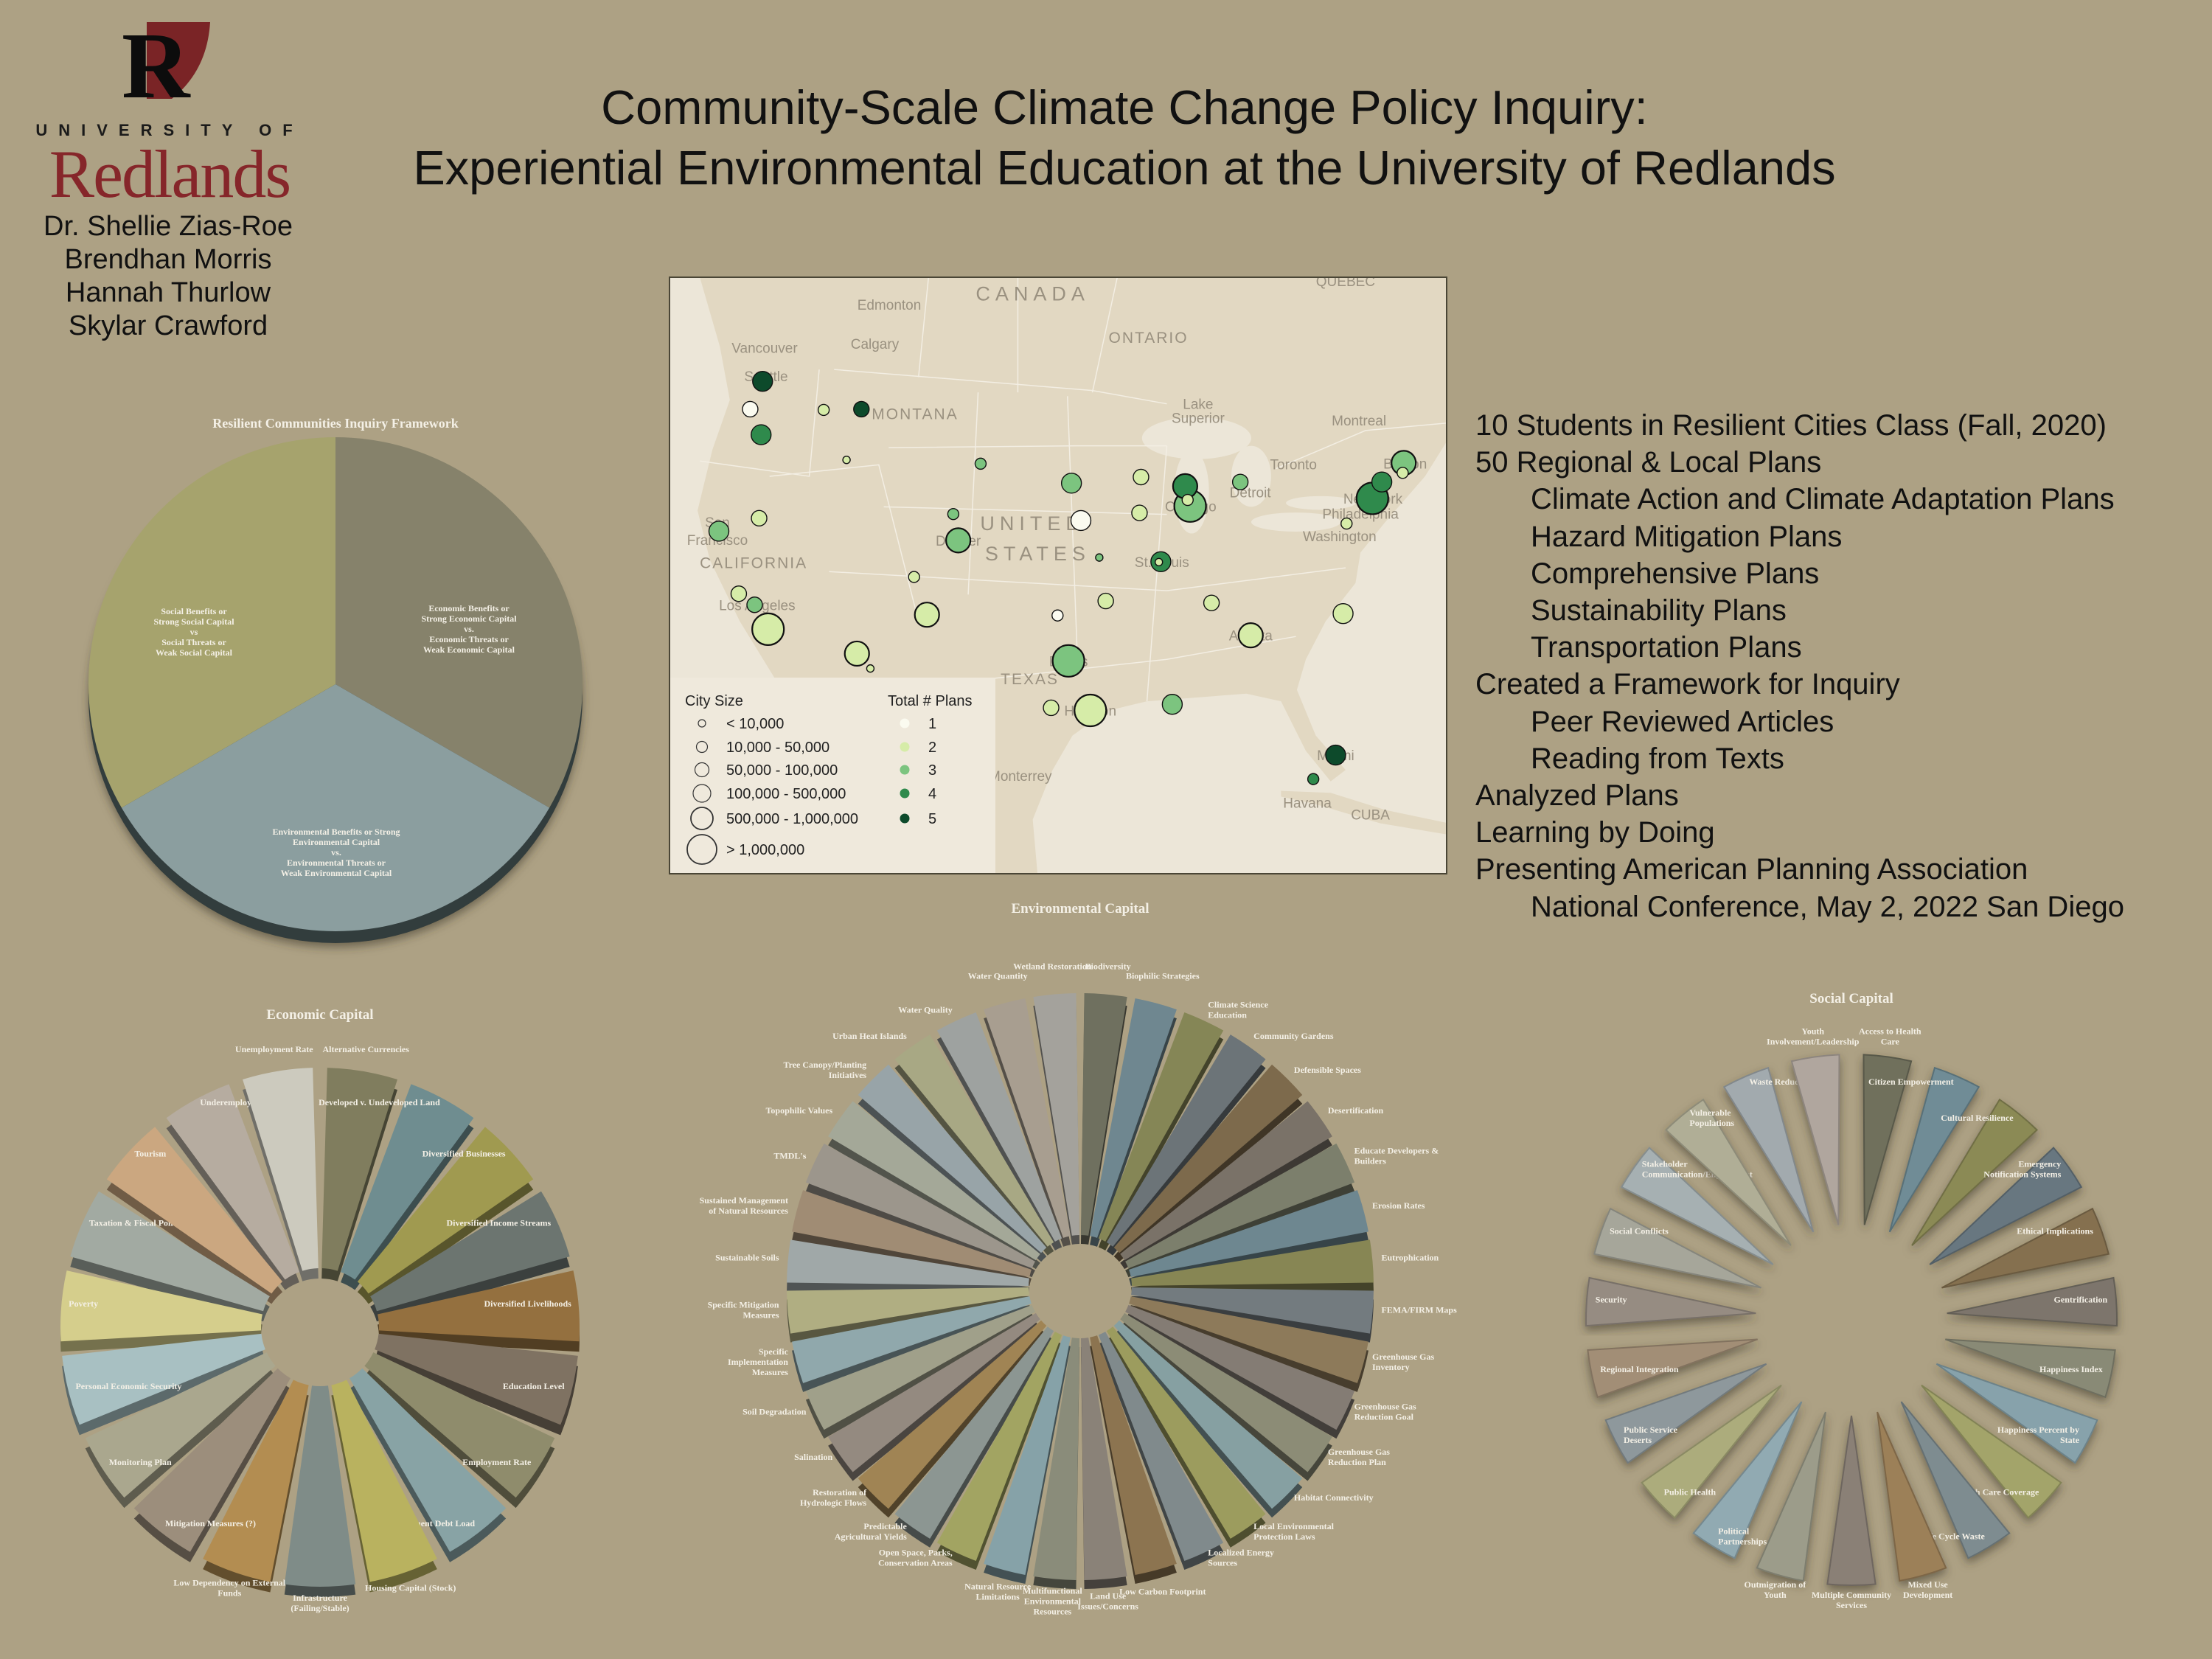 This screenshot has width=2212, height=1659. What do you see at coordinates (464, 1153) in the screenshot?
I see `economic-slice-label: Diversified Businesses` at bounding box center [464, 1153].